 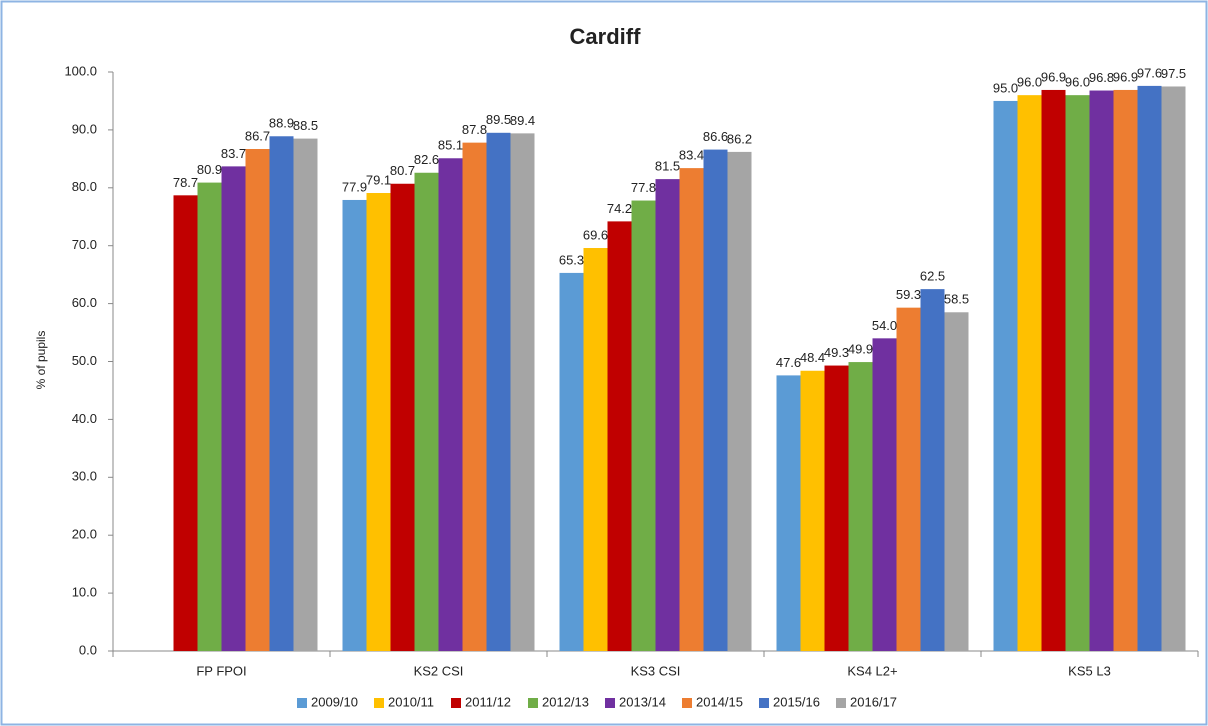 What do you see at coordinates (84, 418) in the screenshot?
I see `y-tick-label: 40.0` at bounding box center [84, 418].